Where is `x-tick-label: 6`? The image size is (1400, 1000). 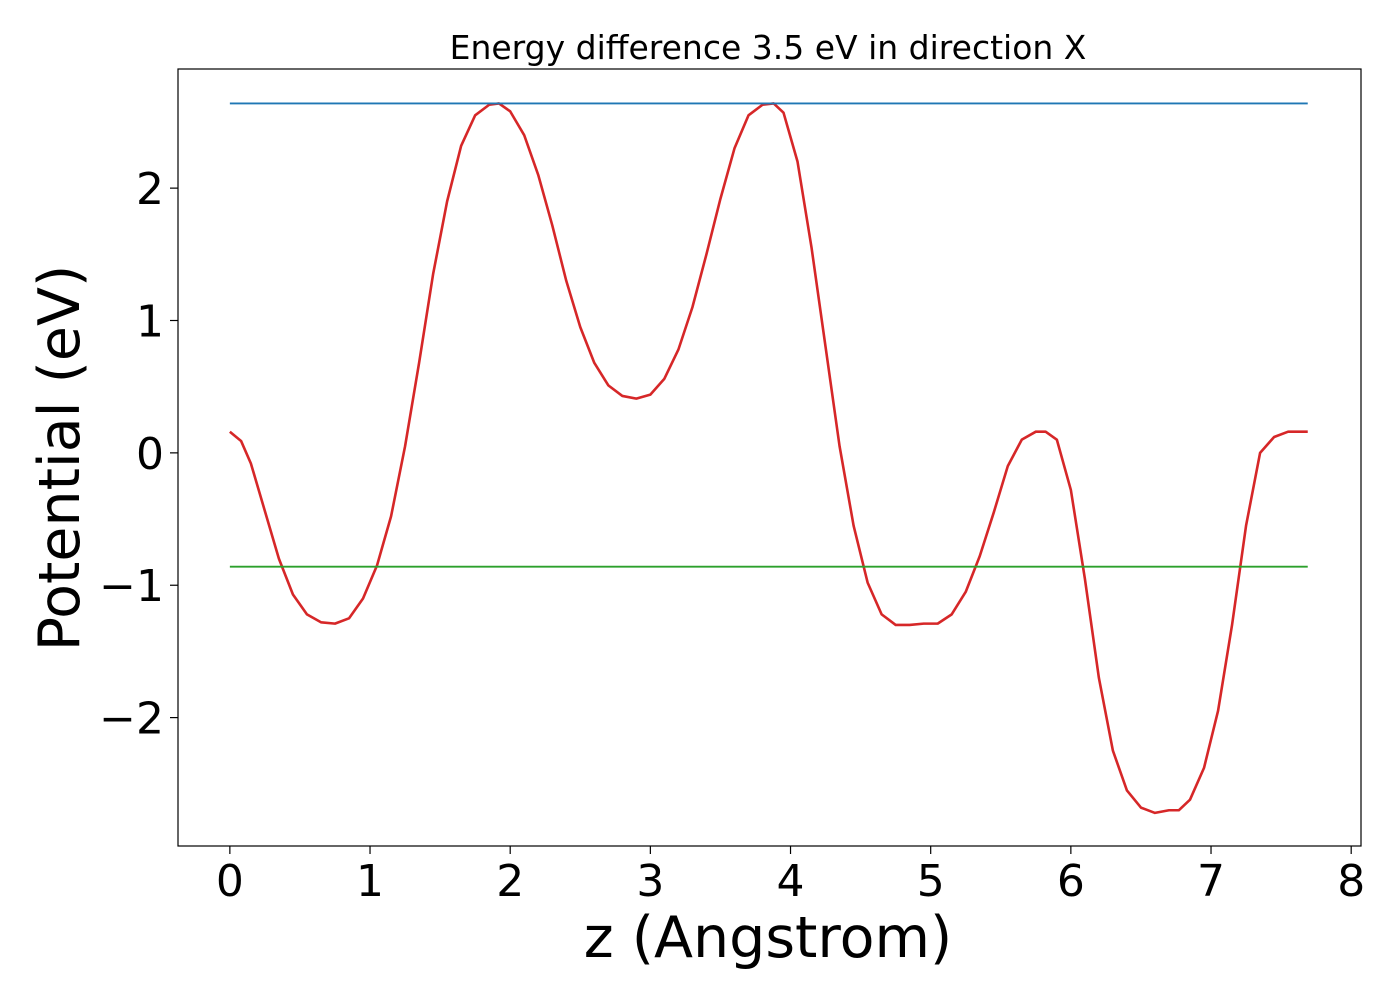 x-tick-label: 6 is located at coordinates (1071, 881).